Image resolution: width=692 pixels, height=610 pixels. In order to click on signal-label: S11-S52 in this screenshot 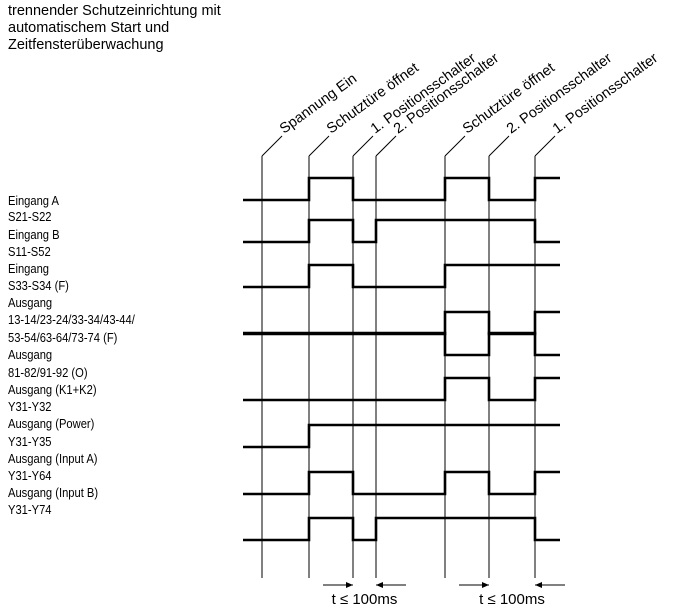, I will do `click(29, 251)`.